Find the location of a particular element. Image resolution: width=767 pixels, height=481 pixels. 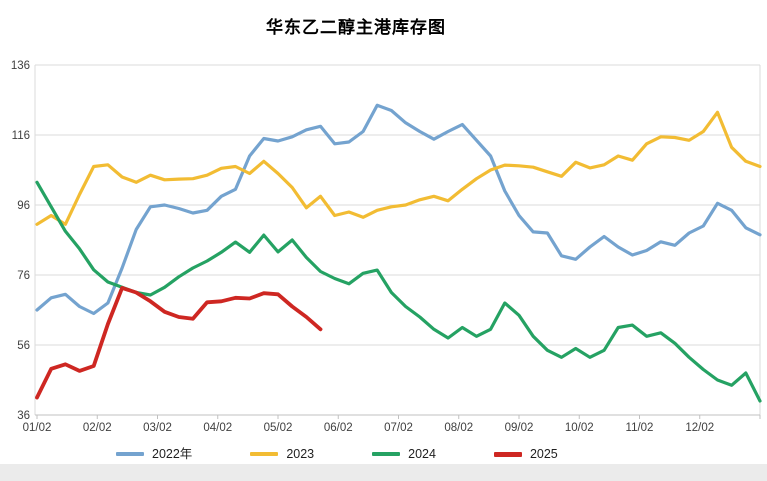

svg-text: 116 is located at coordinates (21, 136).